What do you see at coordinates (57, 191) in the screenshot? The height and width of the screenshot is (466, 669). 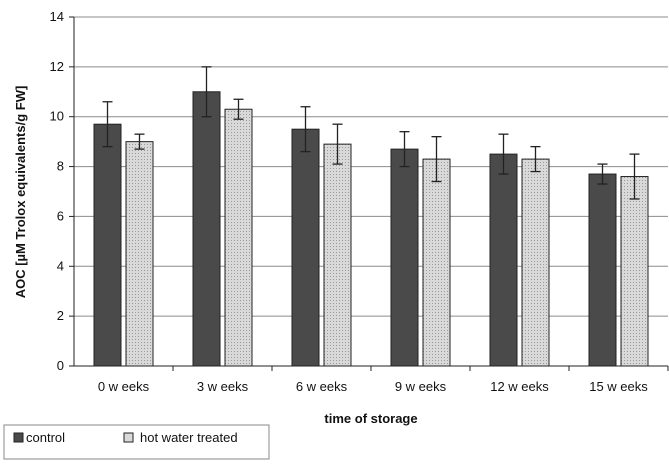 I see `y-tick-labels: 0 2 4 6 8 10 12 14` at bounding box center [57, 191].